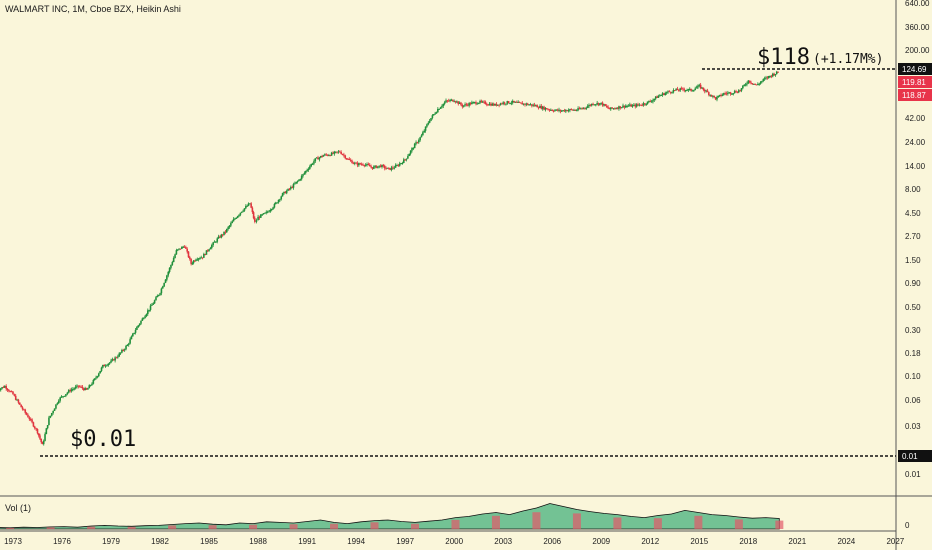 This screenshot has height=550, width=932. I want to click on y-tick-label: 0.18, so click(913, 353).